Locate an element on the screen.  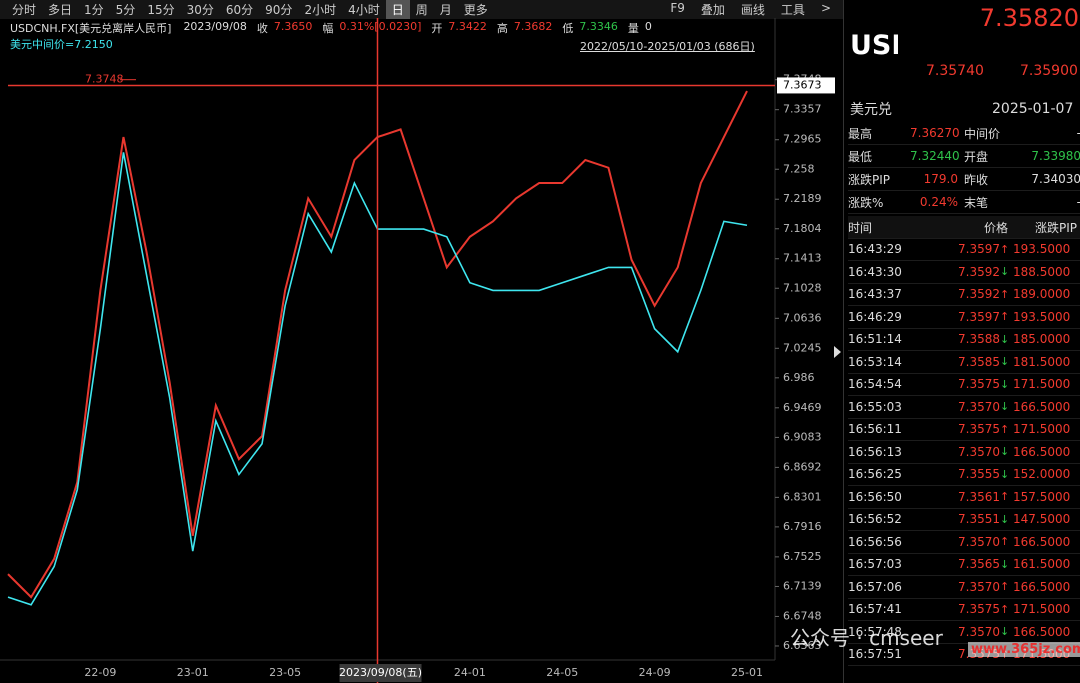
field-label: 开 is located at coordinates (437, 28).